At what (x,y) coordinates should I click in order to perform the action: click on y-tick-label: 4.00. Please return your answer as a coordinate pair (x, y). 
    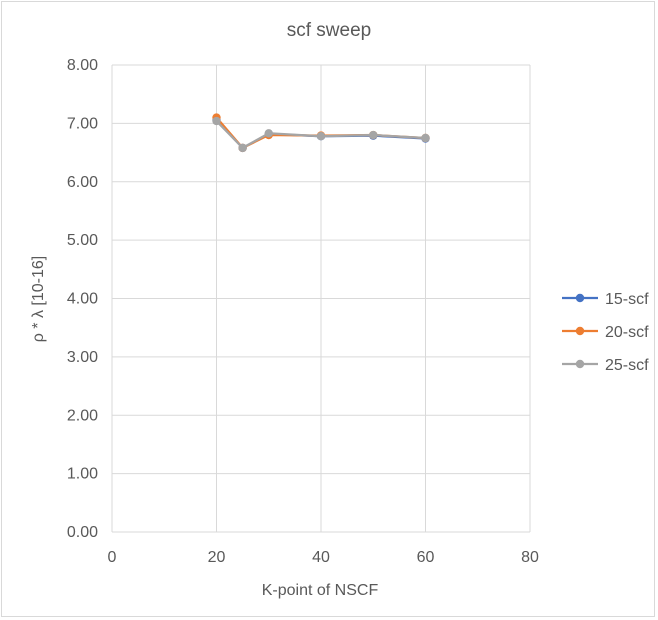
    Looking at the image, I should click on (82, 299).